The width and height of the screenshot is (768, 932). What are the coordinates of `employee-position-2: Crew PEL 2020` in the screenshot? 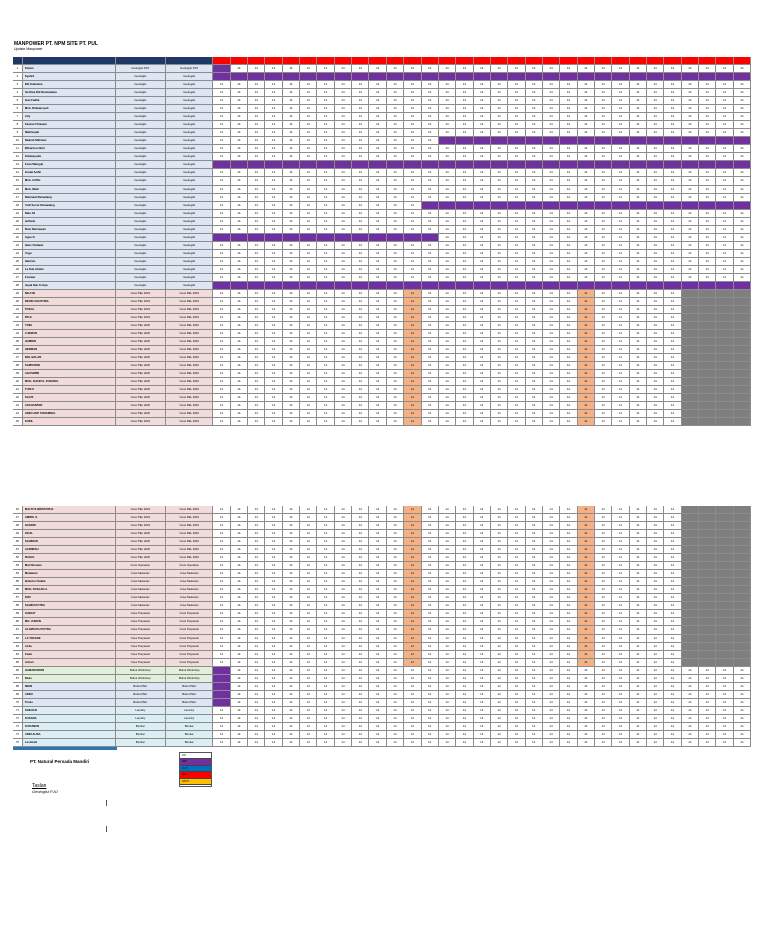 It's located at (190, 358).